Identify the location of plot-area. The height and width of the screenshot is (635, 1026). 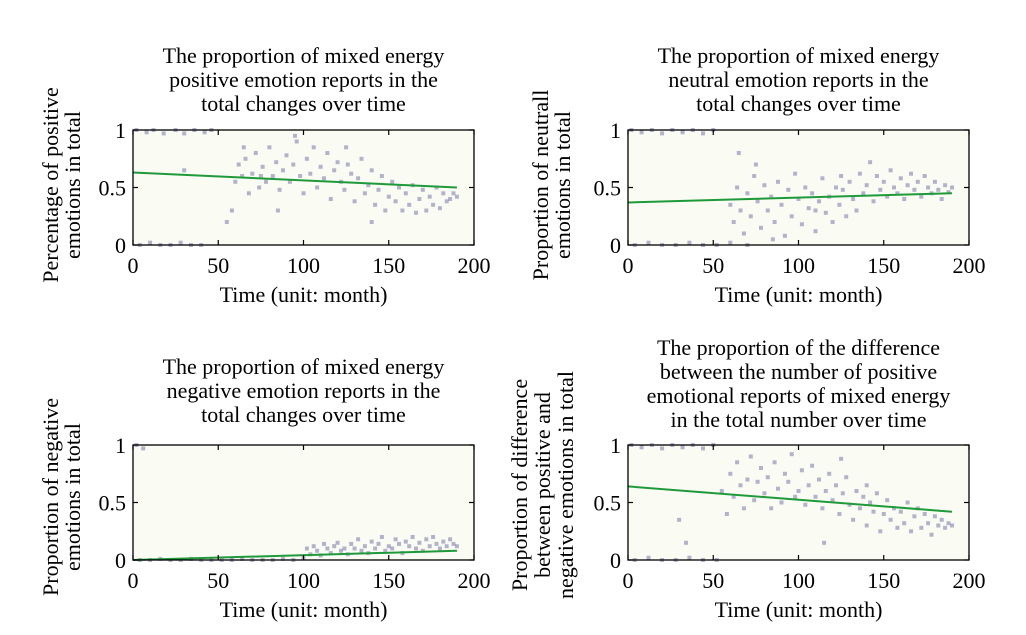
(303, 187).